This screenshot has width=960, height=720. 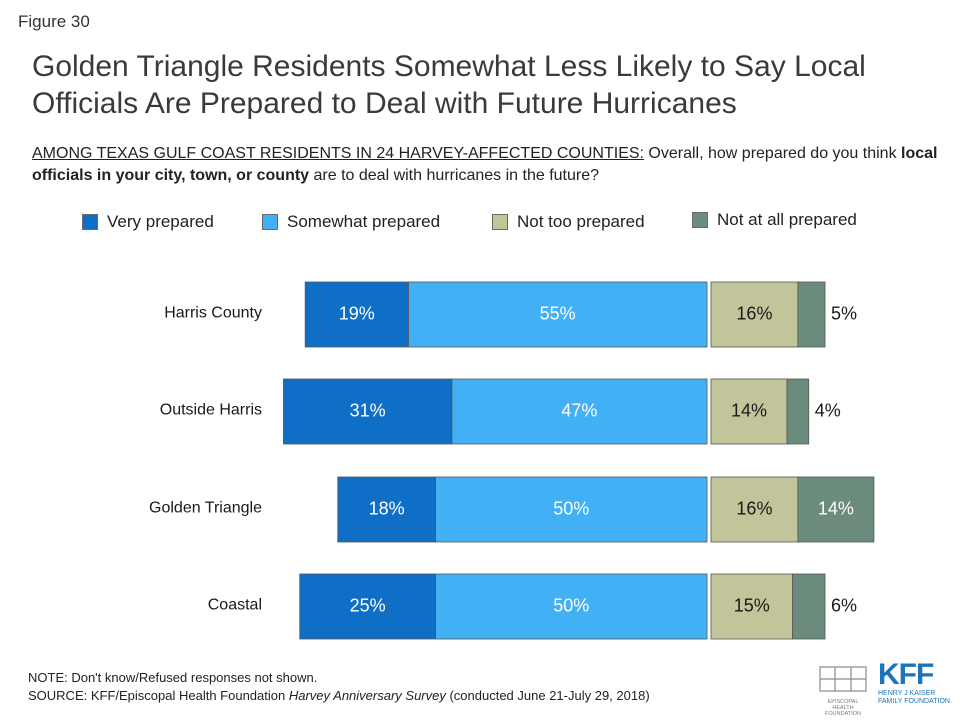 I want to click on source-suffix: (conducted June 21-July 29, 2018), so click(x=547, y=695).